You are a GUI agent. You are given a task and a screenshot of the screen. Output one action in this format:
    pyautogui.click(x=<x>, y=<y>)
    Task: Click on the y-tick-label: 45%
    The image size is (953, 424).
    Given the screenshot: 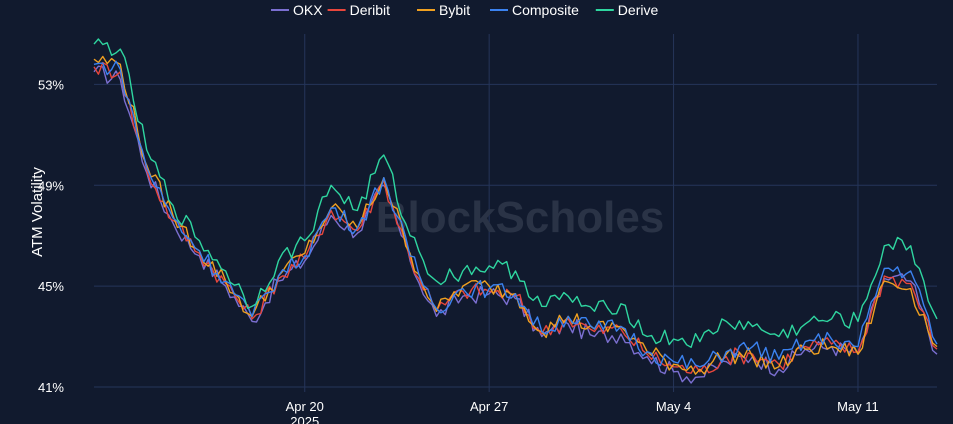 What is the action you would take?
    pyautogui.click(x=51, y=286)
    